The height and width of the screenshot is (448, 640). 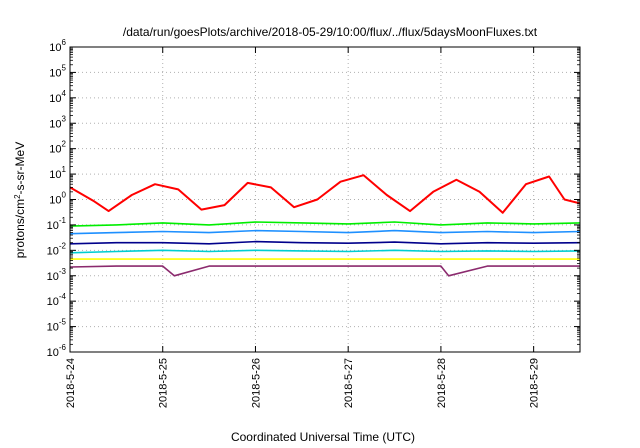 I want to click on y-tick-label: 10¹, so click(x=57, y=173).